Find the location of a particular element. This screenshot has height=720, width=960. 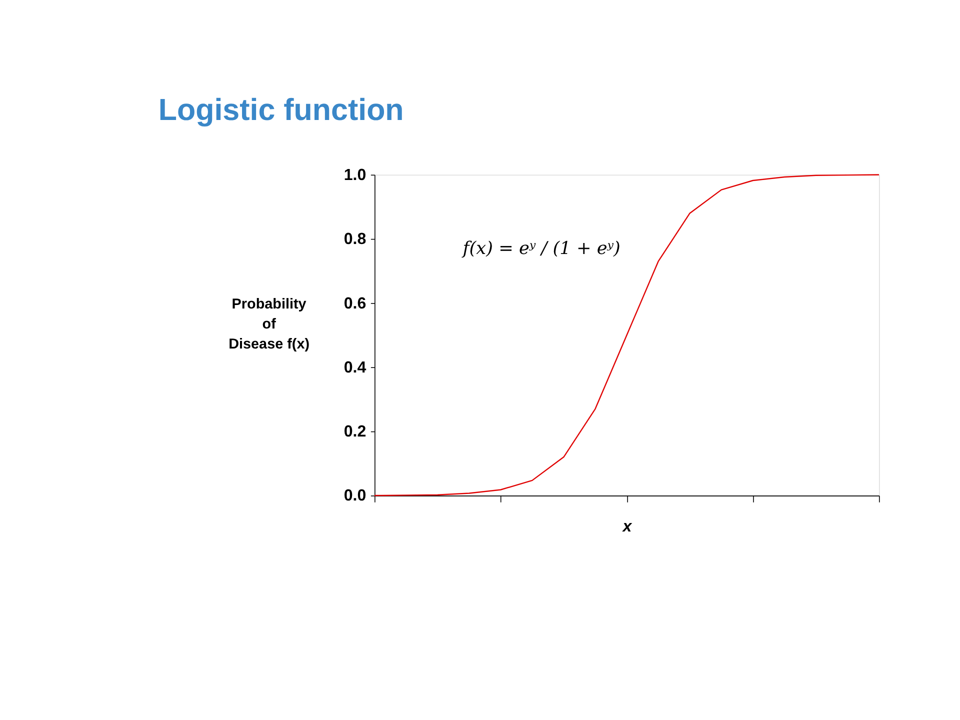

y-tick-label: 0.8 is located at coordinates (355, 239).